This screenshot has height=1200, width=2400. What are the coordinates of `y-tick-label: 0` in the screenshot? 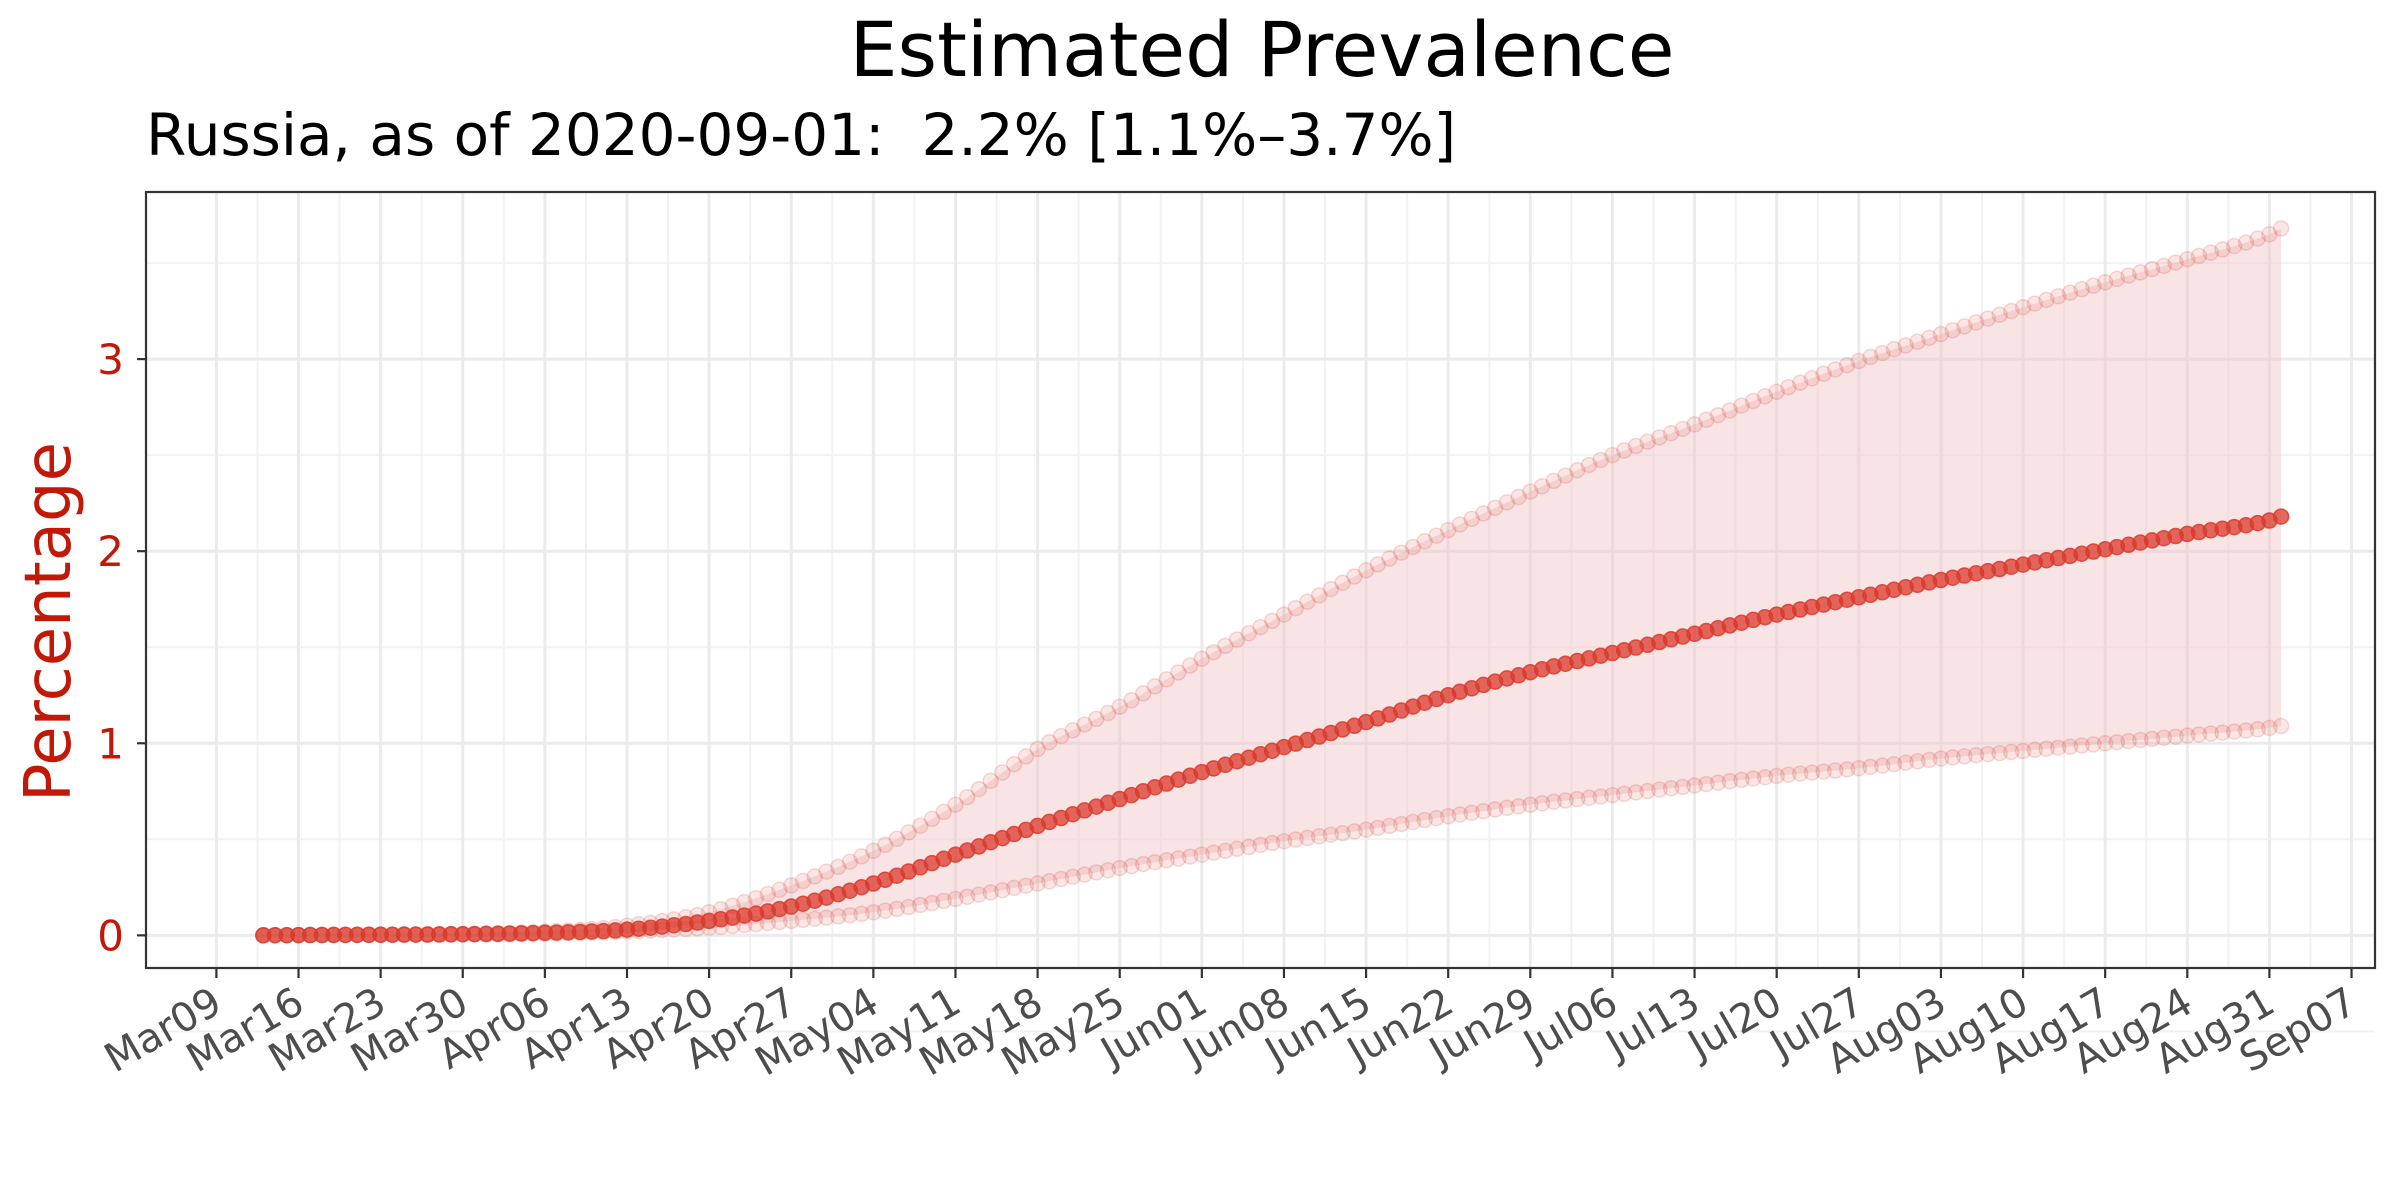 It's located at (110, 935).